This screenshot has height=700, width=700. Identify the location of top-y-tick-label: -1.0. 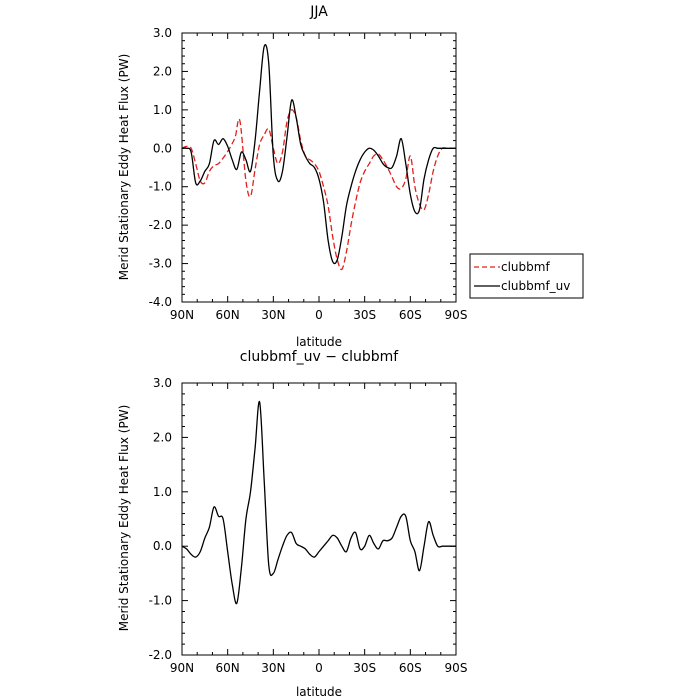
(160, 187).